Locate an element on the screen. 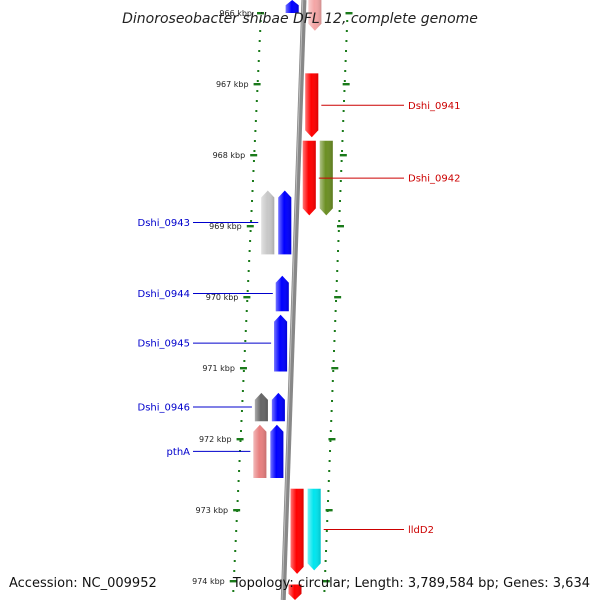 Image resolution: width=600 pixels, height=600 pixels. gene-label: lldD2 is located at coordinates (421, 530).